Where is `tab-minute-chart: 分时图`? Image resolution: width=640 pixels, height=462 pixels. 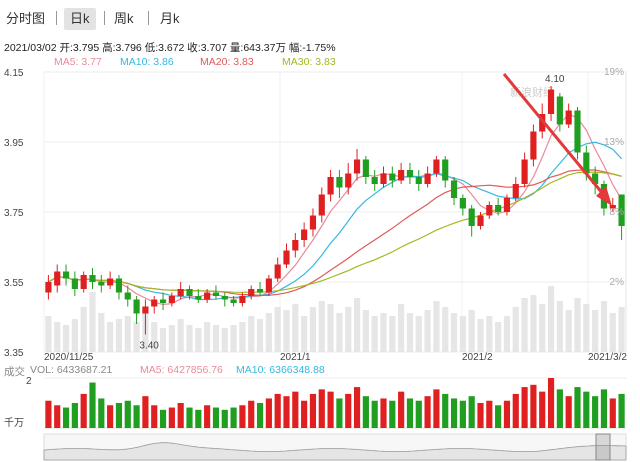
tab-minute-chart: 分时图 is located at coordinates (26, 18).